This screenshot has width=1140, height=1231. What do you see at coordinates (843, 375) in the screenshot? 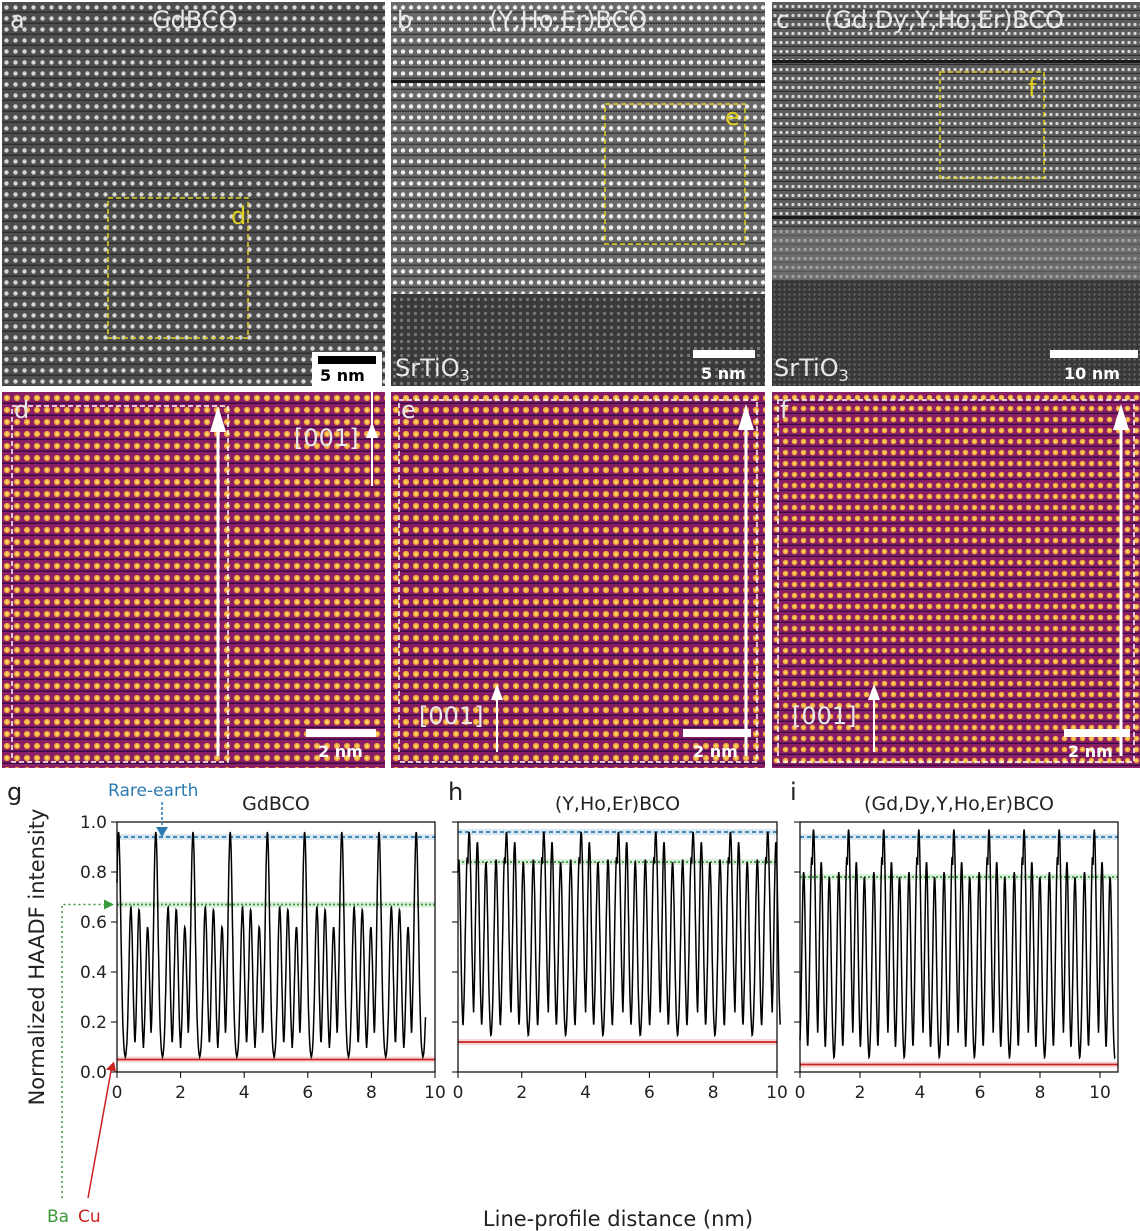
I see `substrate-sub-c: 3` at bounding box center [843, 375].